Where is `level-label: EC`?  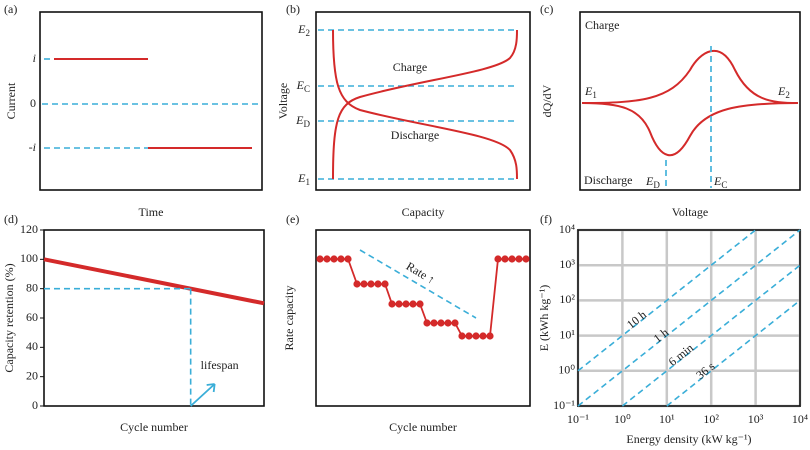
level-label: EC is located at coordinates (303, 86).